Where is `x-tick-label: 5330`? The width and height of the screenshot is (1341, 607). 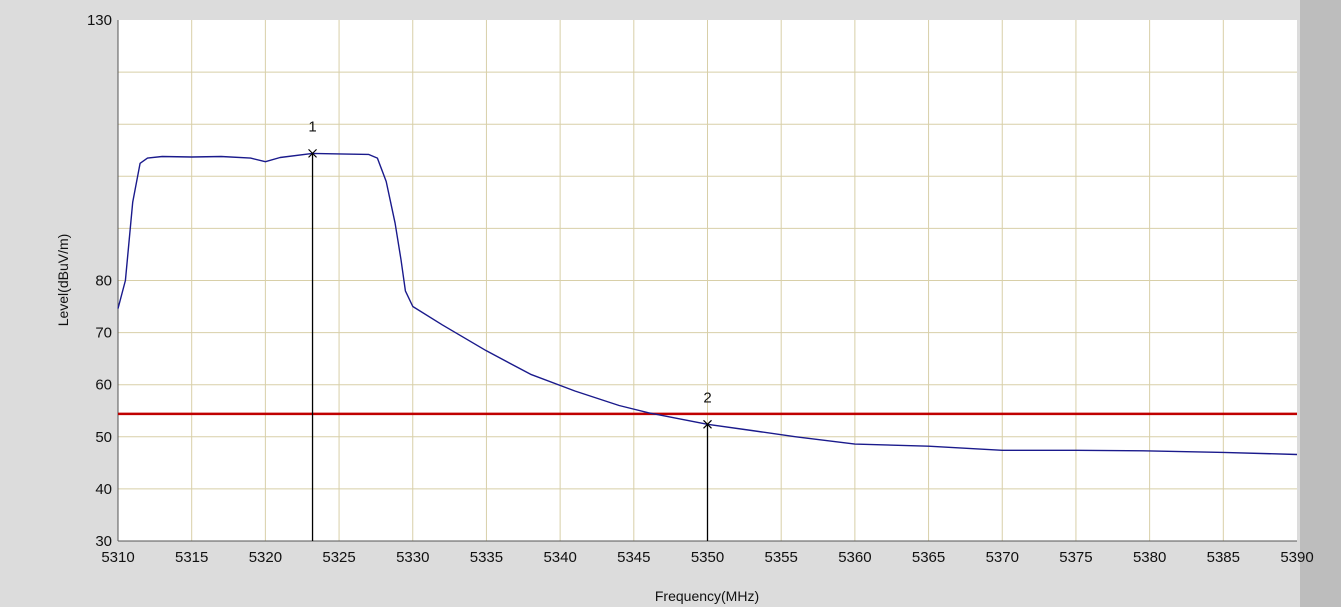 x-tick-label: 5330 is located at coordinates (412, 557).